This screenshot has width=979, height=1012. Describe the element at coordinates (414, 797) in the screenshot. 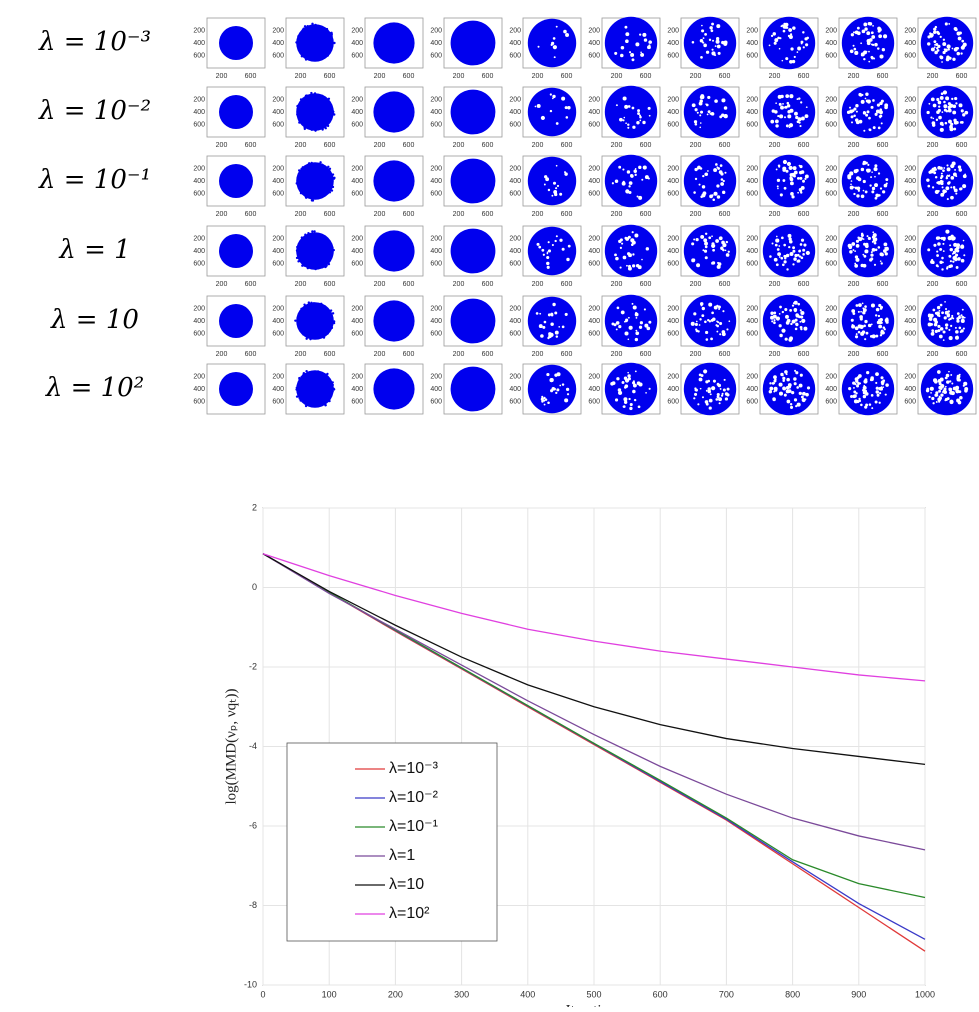

I see `legend-label: λ=10⁻²` at that location.